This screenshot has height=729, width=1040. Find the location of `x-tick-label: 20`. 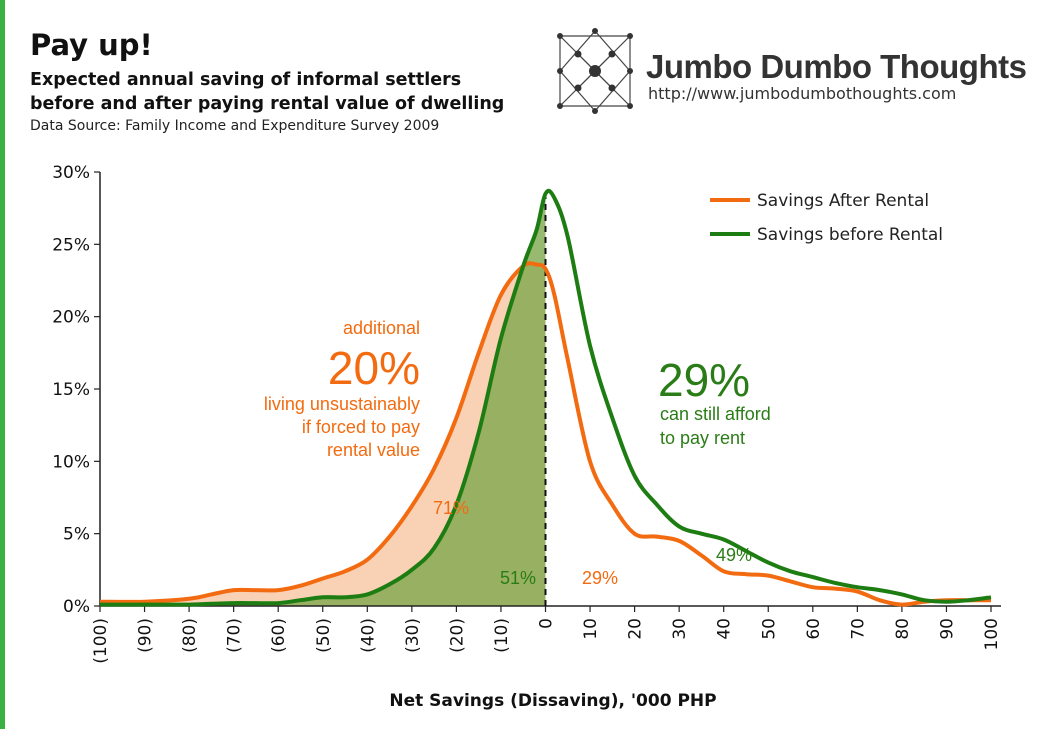

x-tick-label: 20 is located at coordinates (636, 629).